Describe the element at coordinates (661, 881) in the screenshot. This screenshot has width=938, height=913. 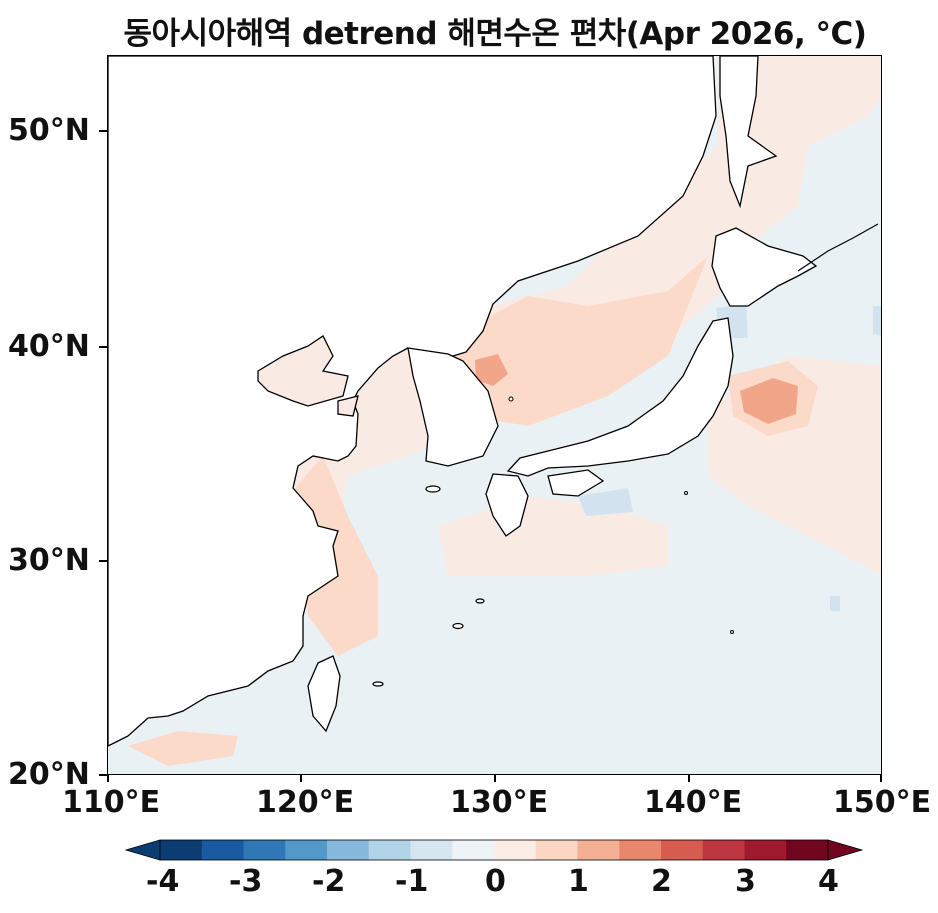
I see `colorbar-tick-label: 2` at that location.